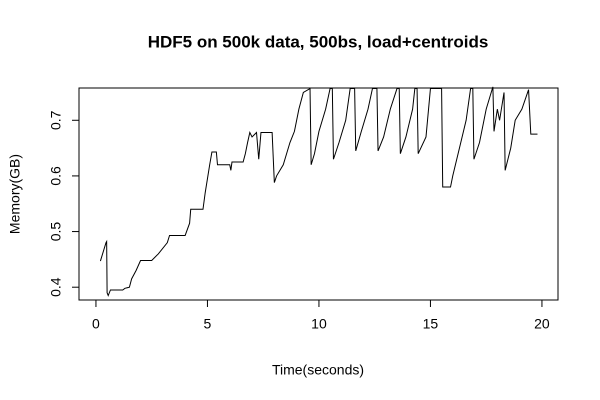 The width and height of the screenshot is (600, 400). What do you see at coordinates (56, 232) in the screenshot?
I see `y-tick-label: 0.5` at bounding box center [56, 232].